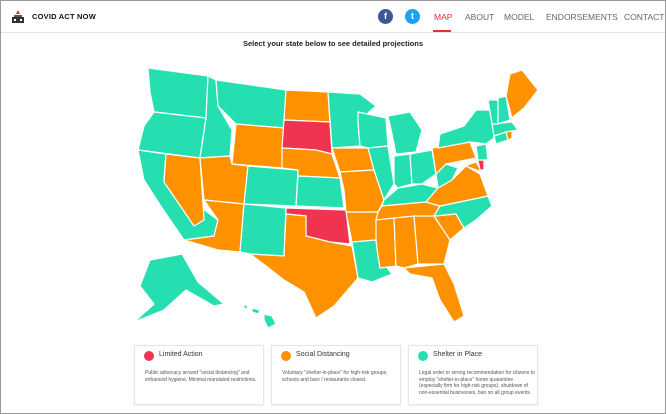 This screenshot has width=666, height=414. Describe the element at coordinates (323, 354) in the screenshot. I see `legend-title: Social Distancing` at that location.